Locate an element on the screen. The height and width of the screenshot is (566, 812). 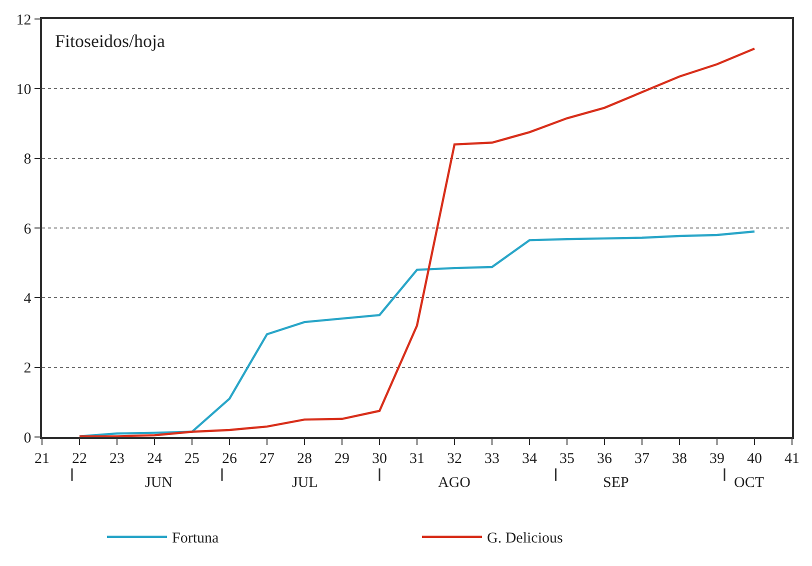
y-tick-label: 10 is located at coordinates (24, 90).